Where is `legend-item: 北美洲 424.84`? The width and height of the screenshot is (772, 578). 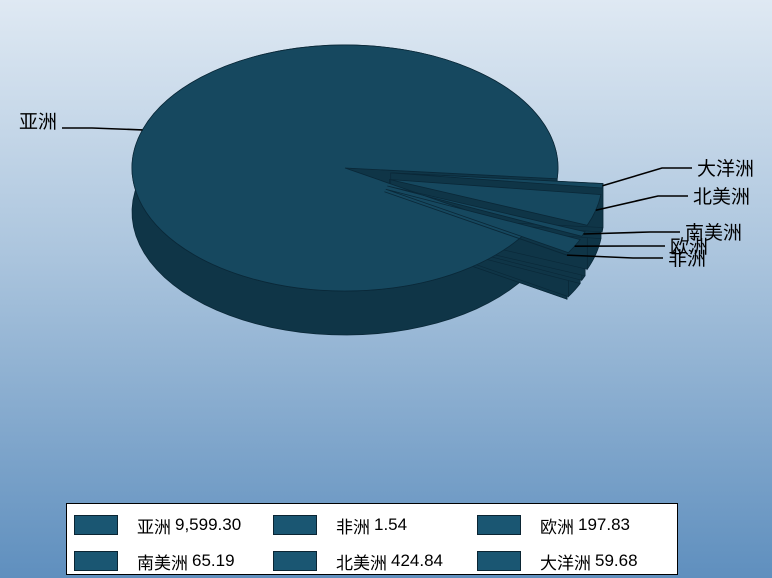 legend-item: 北美洲 424.84 is located at coordinates (358, 561).